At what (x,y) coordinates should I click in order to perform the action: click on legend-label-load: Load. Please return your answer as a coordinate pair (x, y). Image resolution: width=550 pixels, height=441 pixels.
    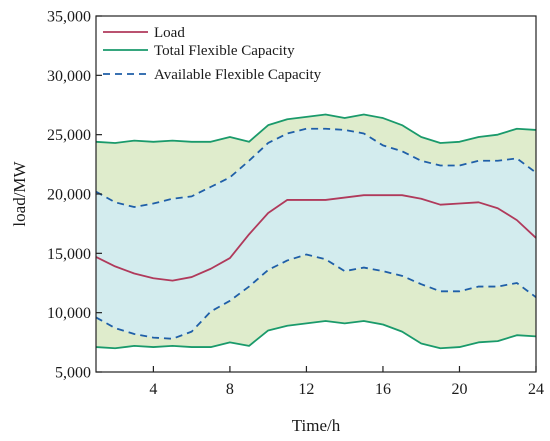
    Looking at the image, I should click on (169, 33).